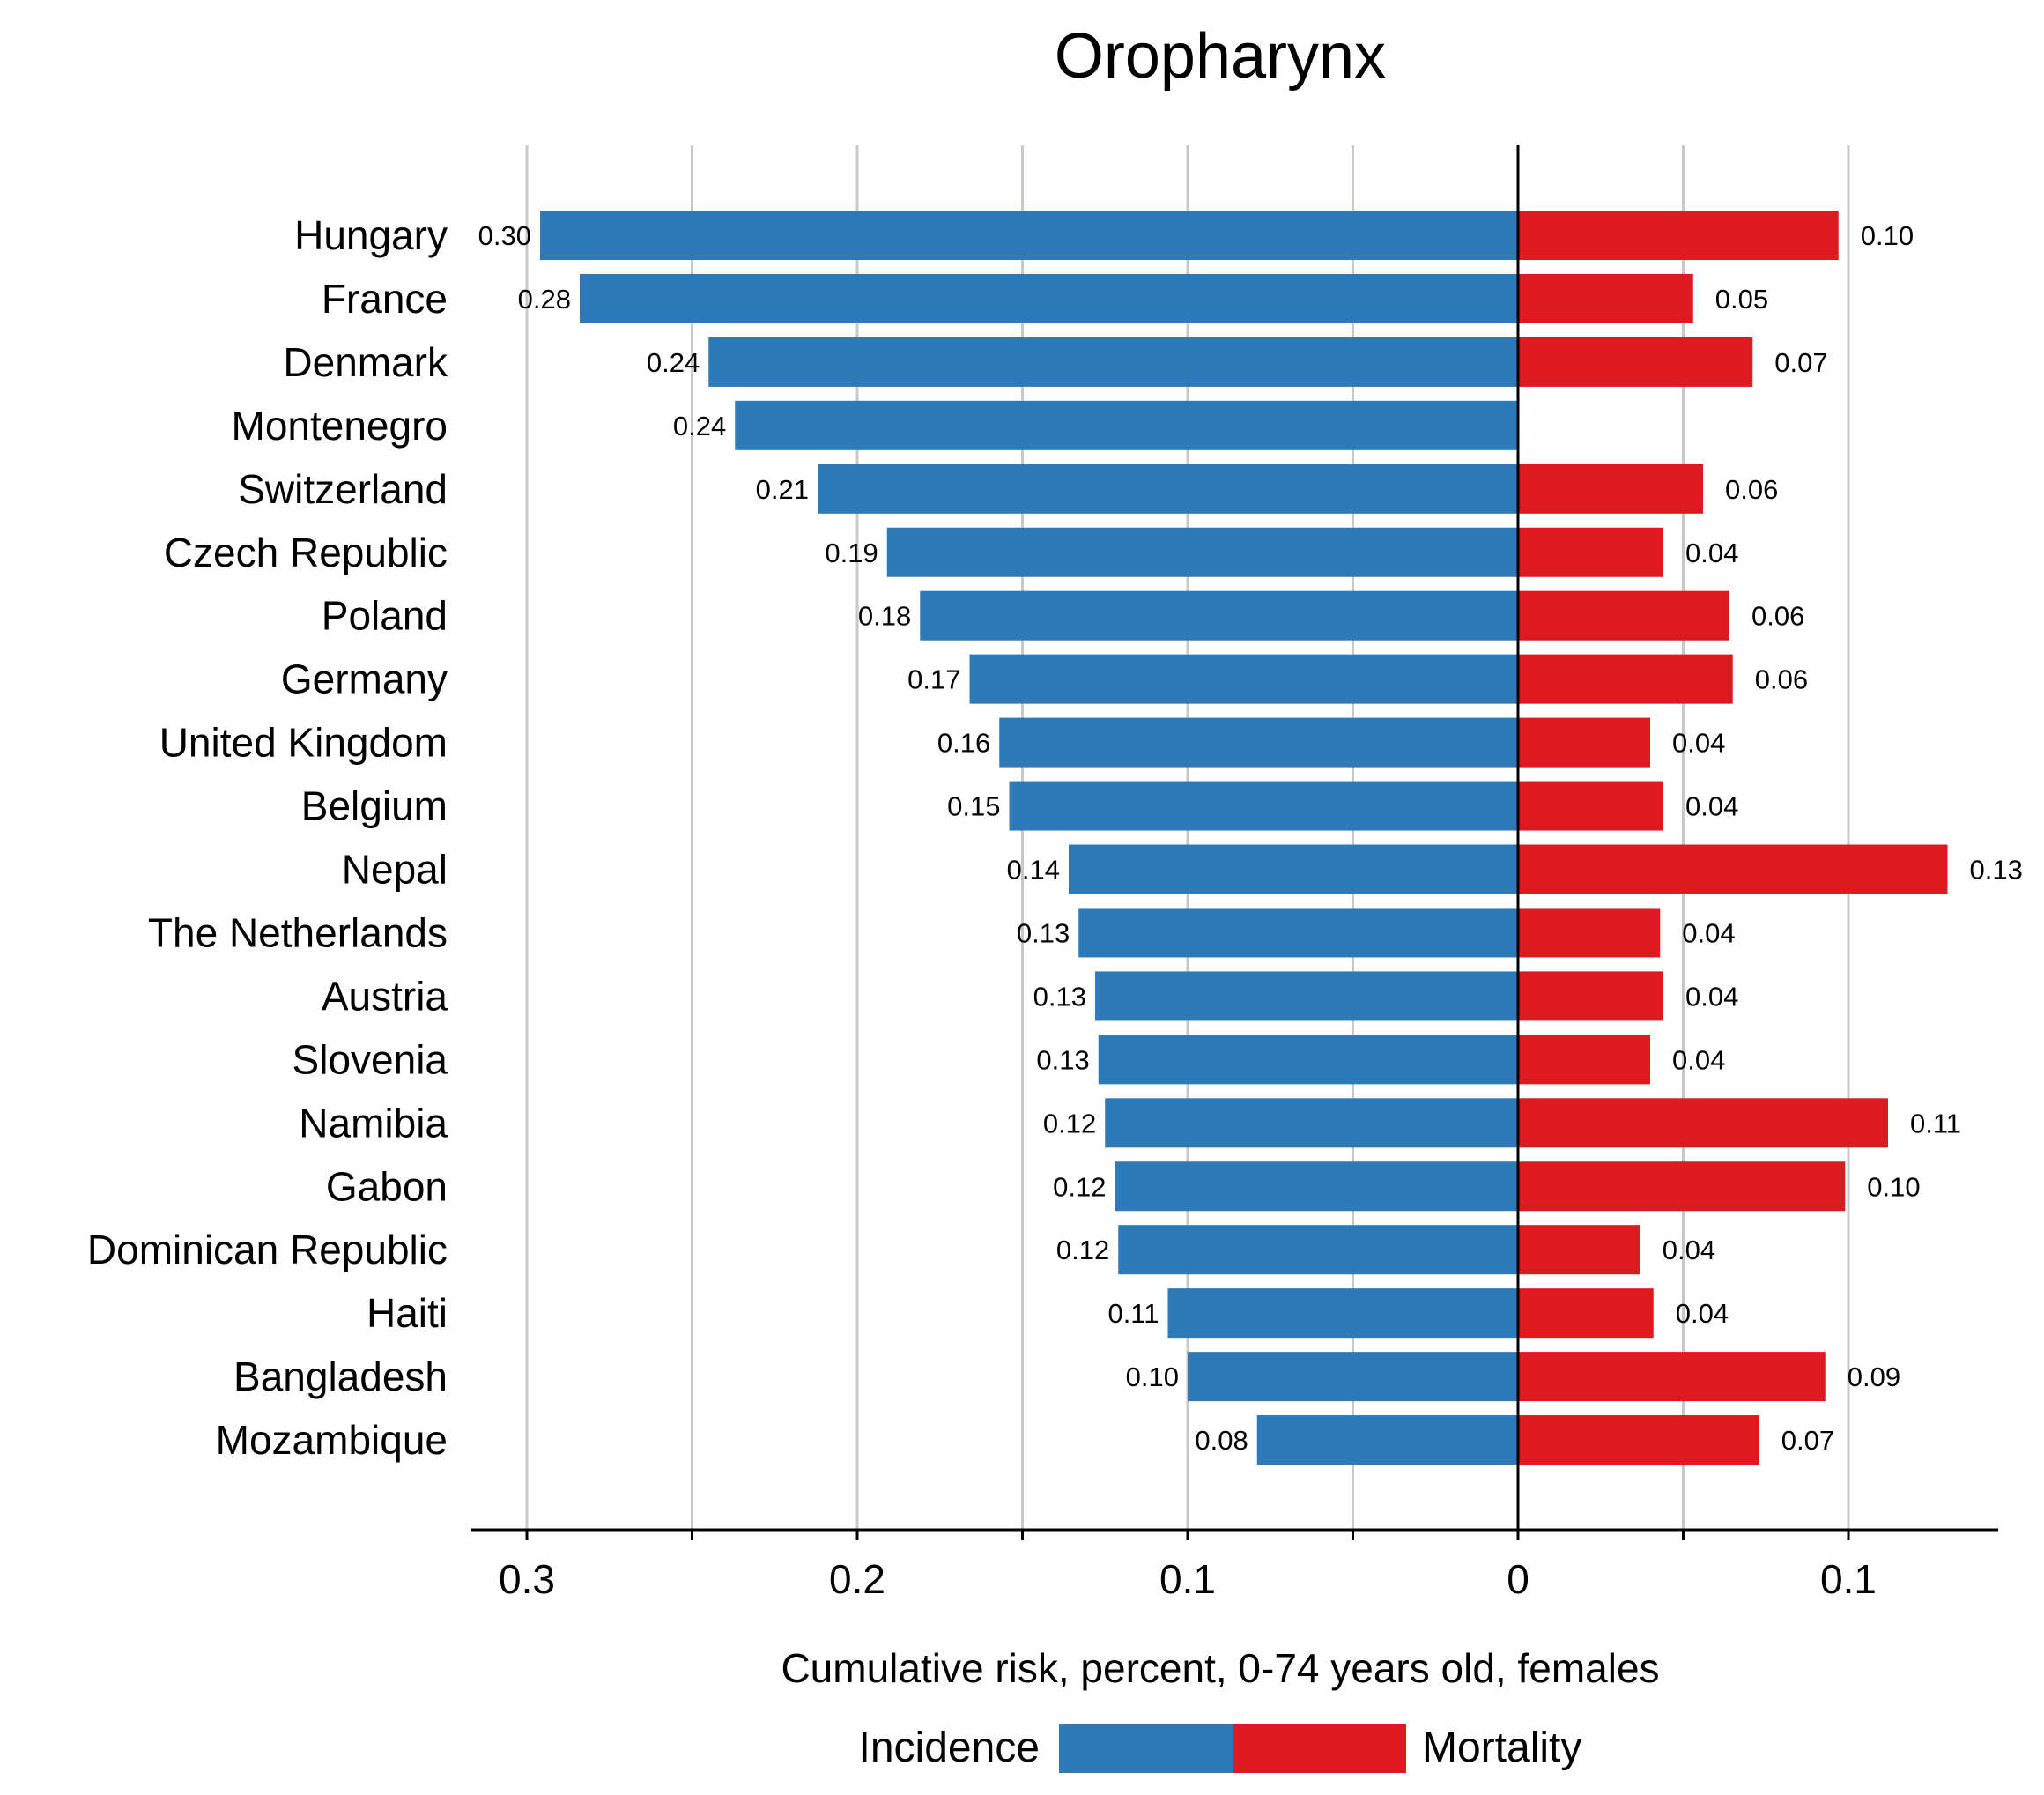 The width and height of the screenshot is (2044, 1795). I want to click on mortality-value-label: 0.11, so click(1935, 1123).